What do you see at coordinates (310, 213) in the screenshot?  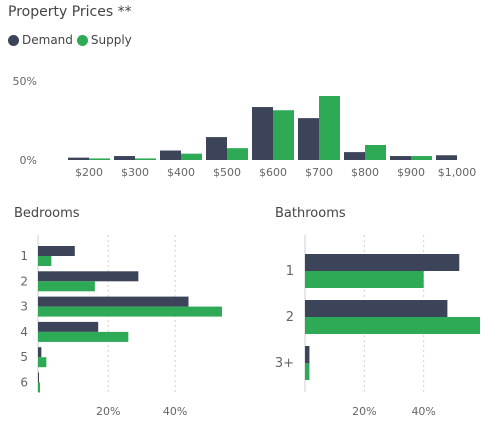 I see `bathrooms-title: Bathrooms` at bounding box center [310, 213].